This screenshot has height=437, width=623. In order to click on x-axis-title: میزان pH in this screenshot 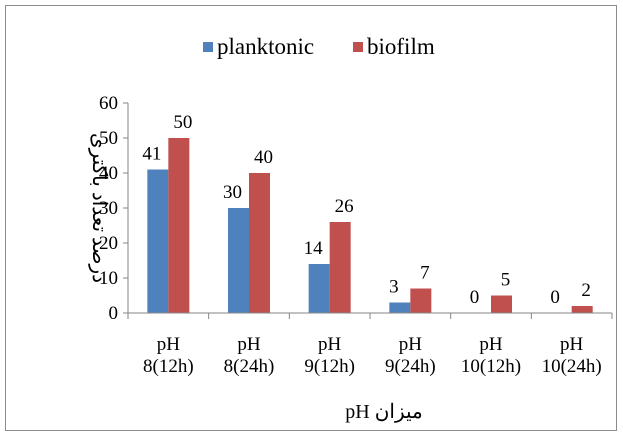, I will do `click(383, 412)`.